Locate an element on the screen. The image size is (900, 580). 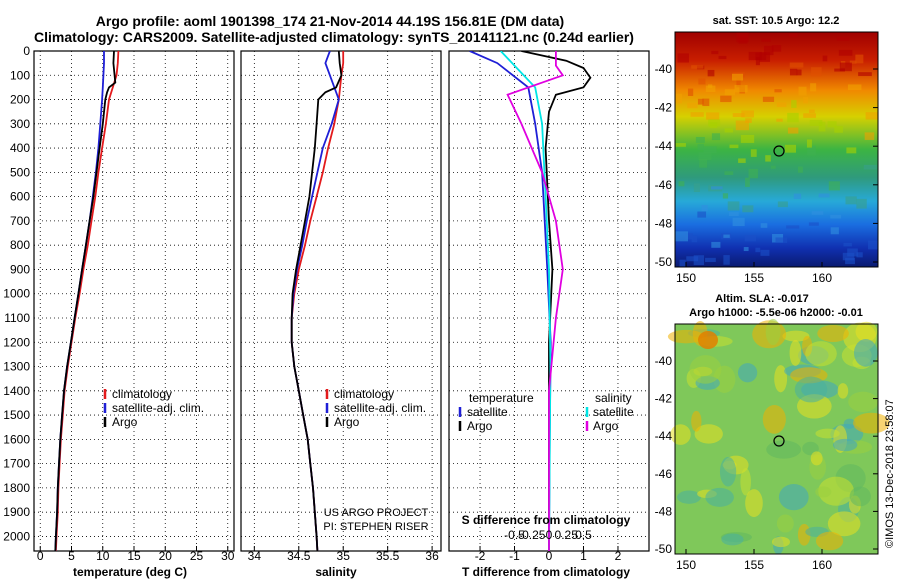
sla-map-frame is located at coordinates (776, 439).